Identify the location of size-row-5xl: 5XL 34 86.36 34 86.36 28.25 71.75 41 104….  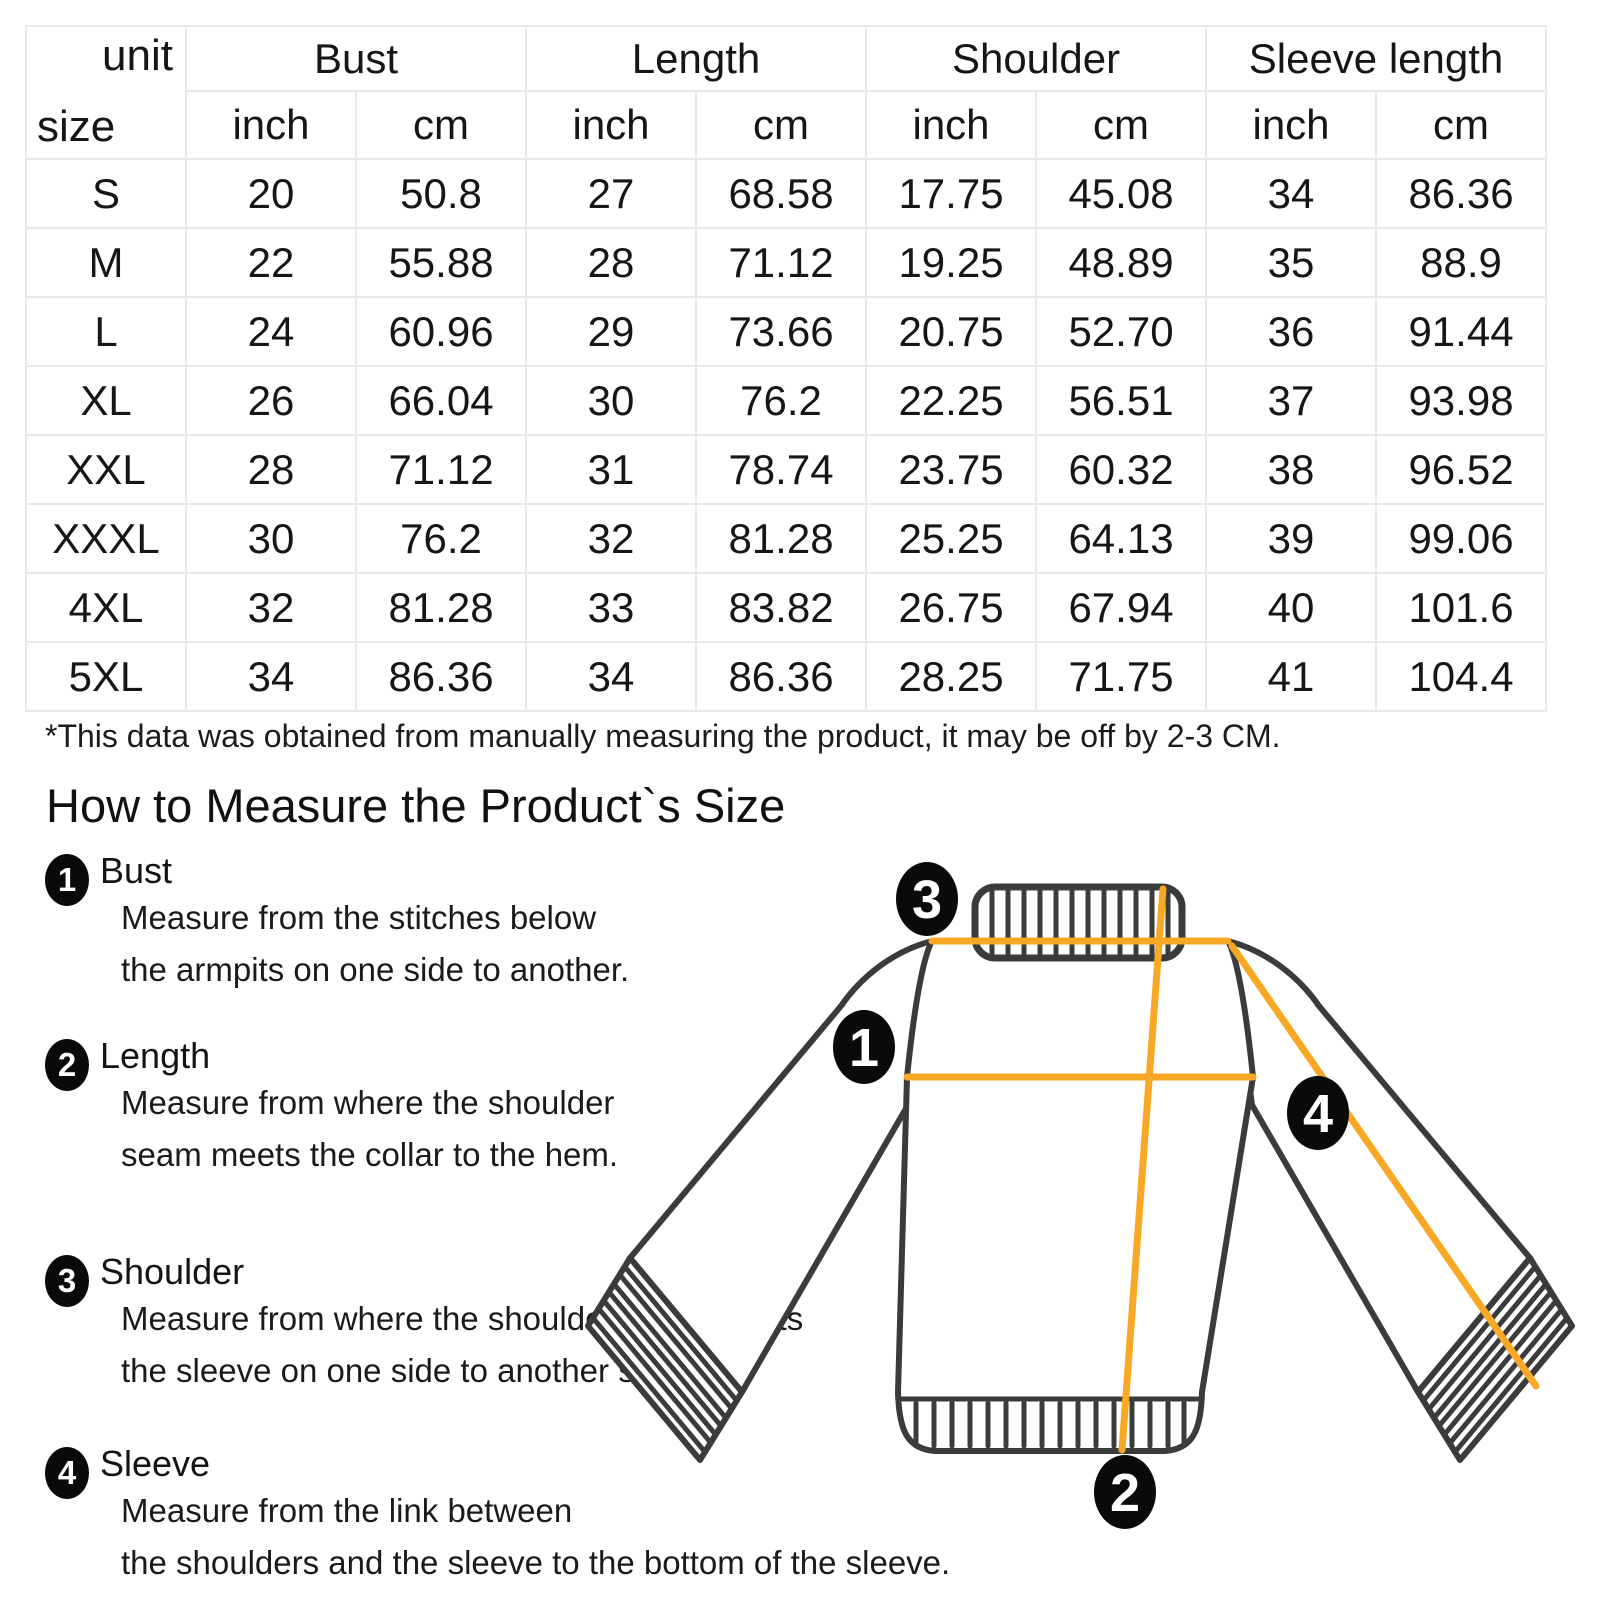
(786, 676).